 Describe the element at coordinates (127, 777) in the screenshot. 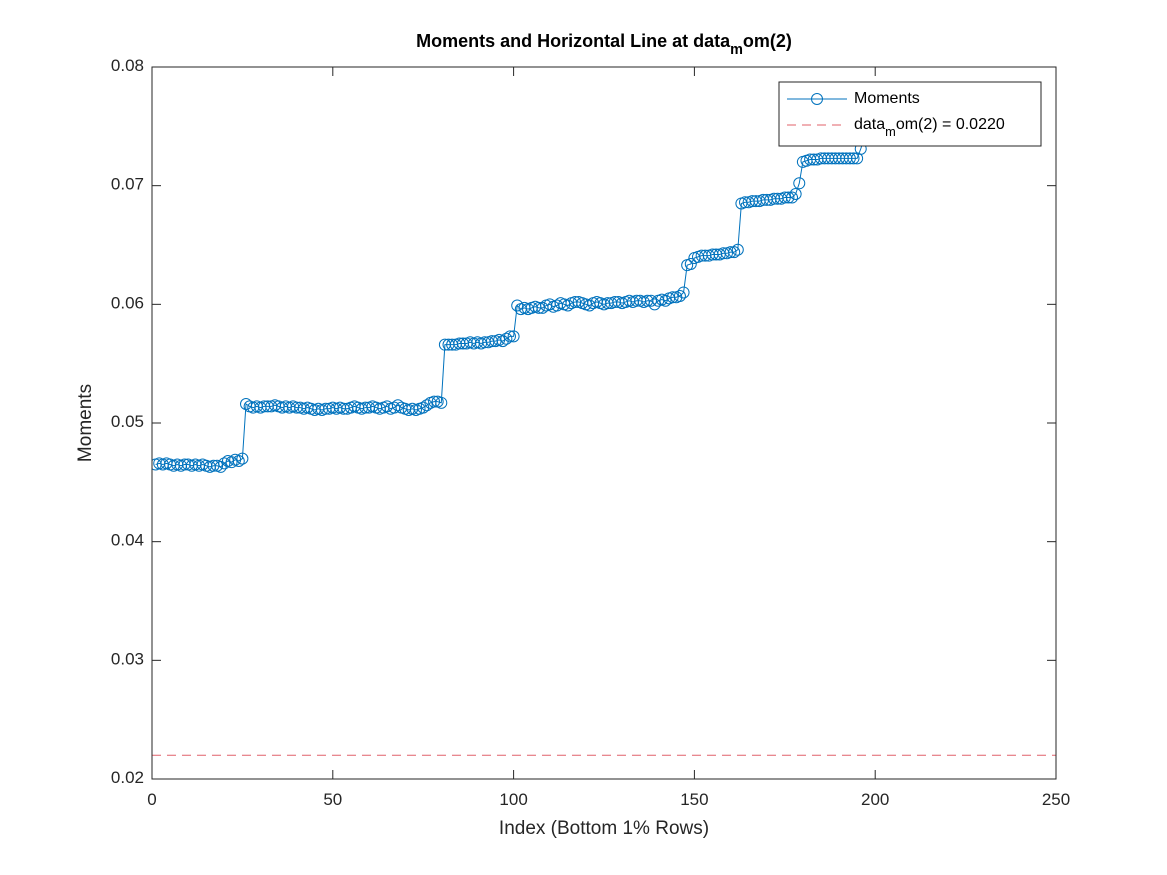

I see `y-tick-label: 0.02` at that location.